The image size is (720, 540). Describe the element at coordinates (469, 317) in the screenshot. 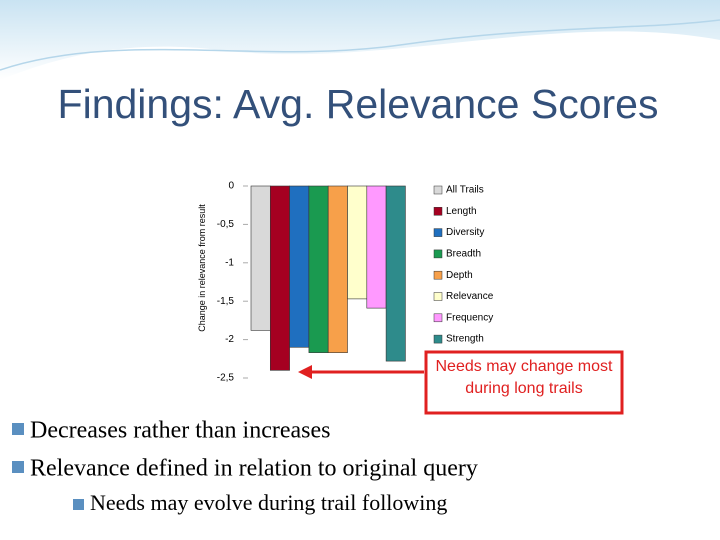

I see `legend-label: Frequency` at that location.